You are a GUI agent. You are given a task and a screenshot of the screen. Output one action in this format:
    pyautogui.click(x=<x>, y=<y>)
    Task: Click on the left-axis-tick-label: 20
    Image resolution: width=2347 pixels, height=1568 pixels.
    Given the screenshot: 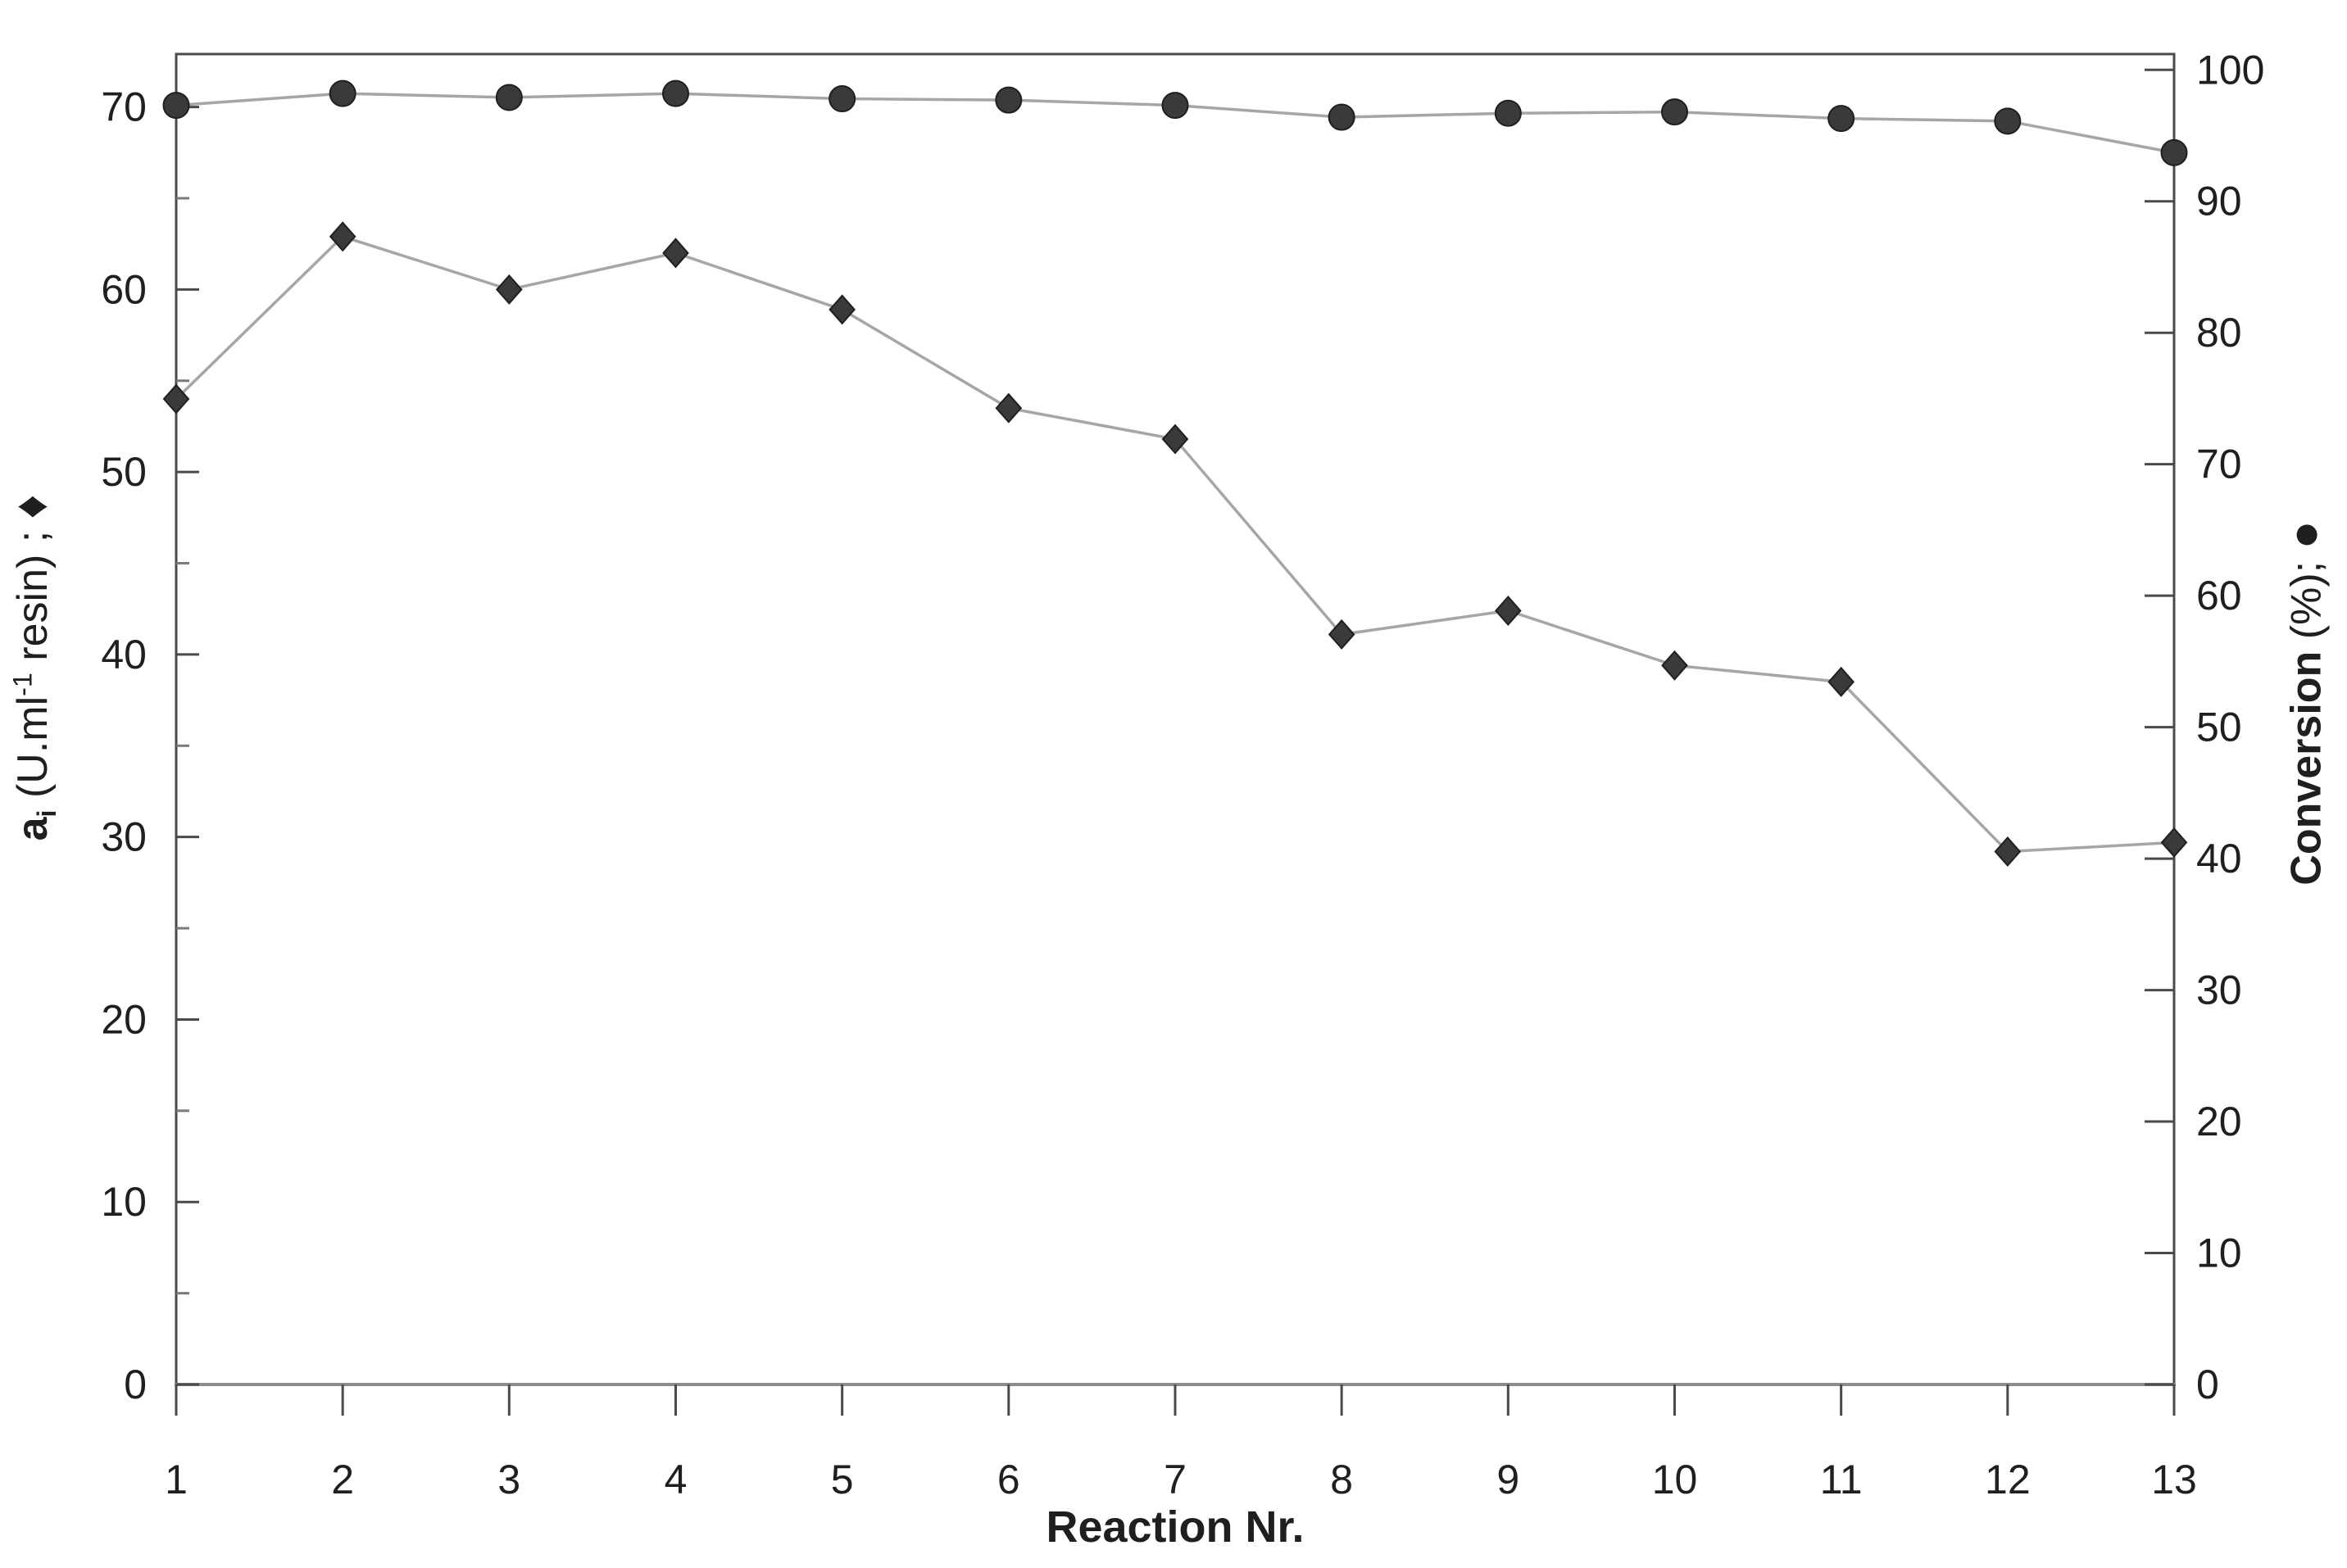 What is the action you would take?
    pyautogui.click(x=124, y=1019)
    